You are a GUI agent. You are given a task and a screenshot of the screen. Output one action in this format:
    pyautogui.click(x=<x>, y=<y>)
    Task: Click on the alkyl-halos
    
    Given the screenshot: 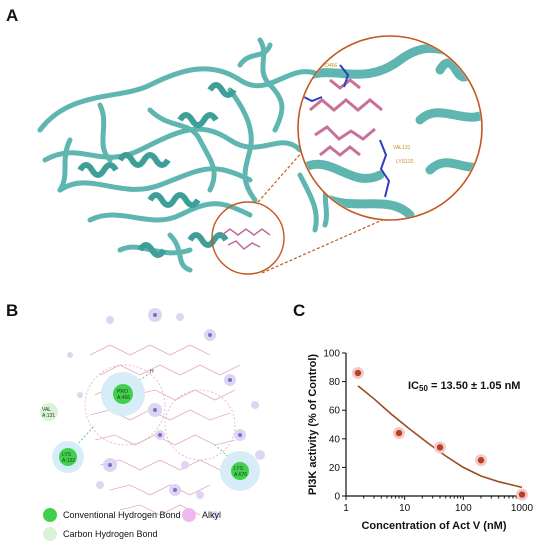 What is the action you would take?
    pyautogui.click(x=166, y=413)
    